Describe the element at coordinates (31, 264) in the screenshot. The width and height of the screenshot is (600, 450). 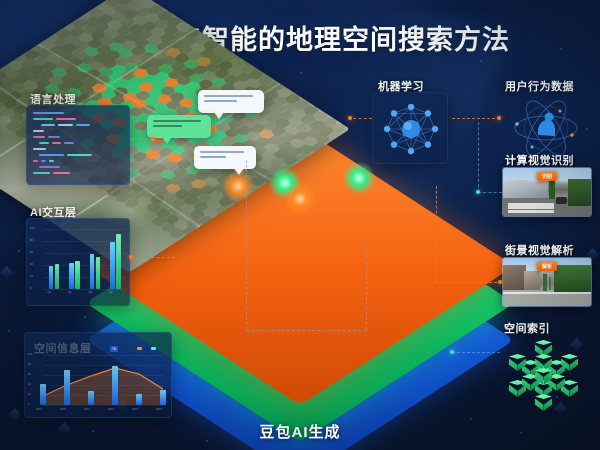
I see `y-axis-tick: 40` at that location.